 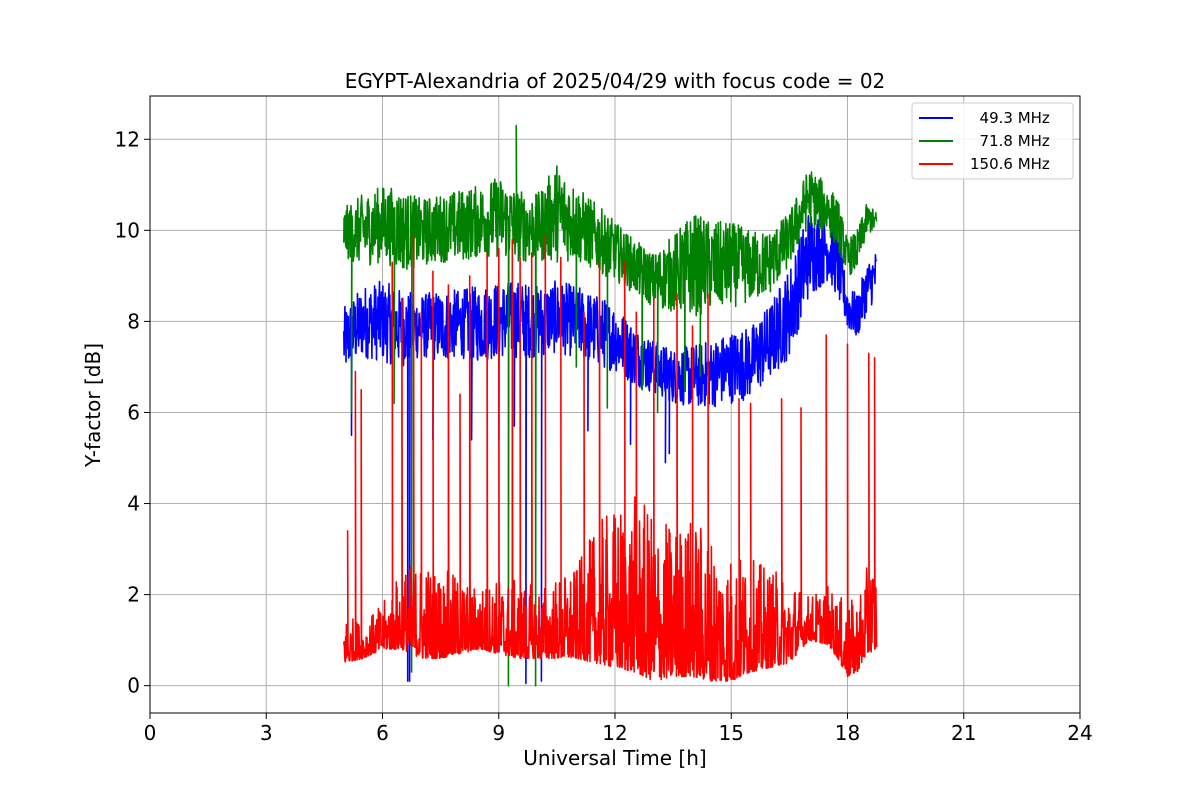 I want to click on y-axis-label: Y-factor [dB], so click(x=93, y=405).